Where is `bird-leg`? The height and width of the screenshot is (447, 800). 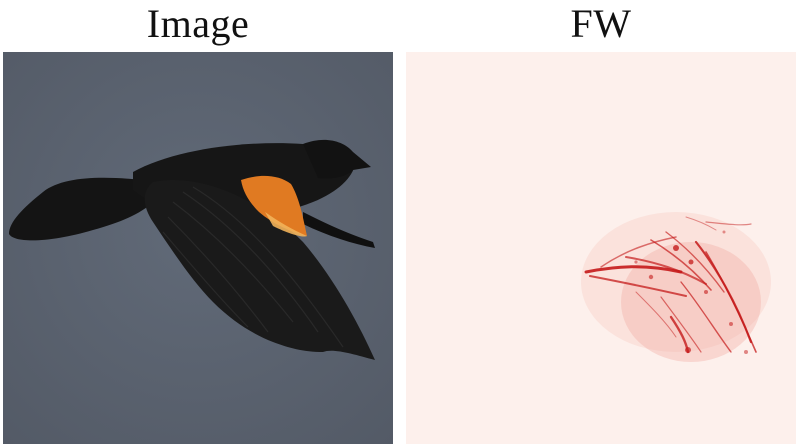 bird-leg is located at coordinates (339, 230).